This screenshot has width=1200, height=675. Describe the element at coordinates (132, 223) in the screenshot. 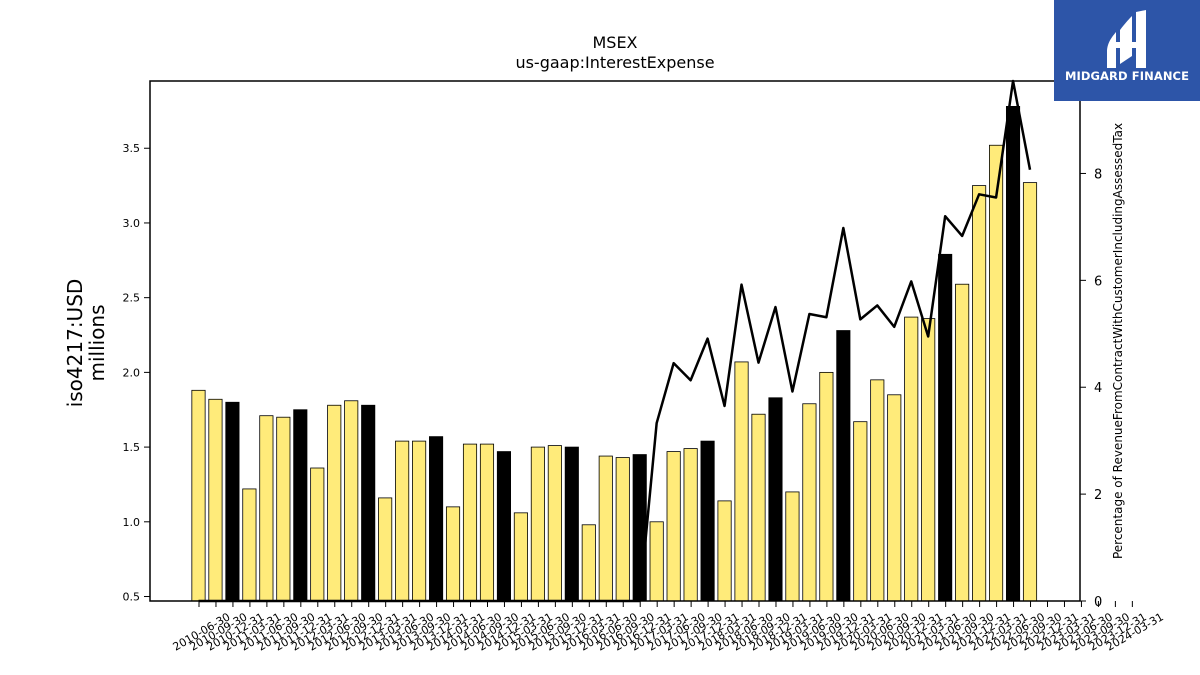

I see `y-tick-label: 3.0` at that location.